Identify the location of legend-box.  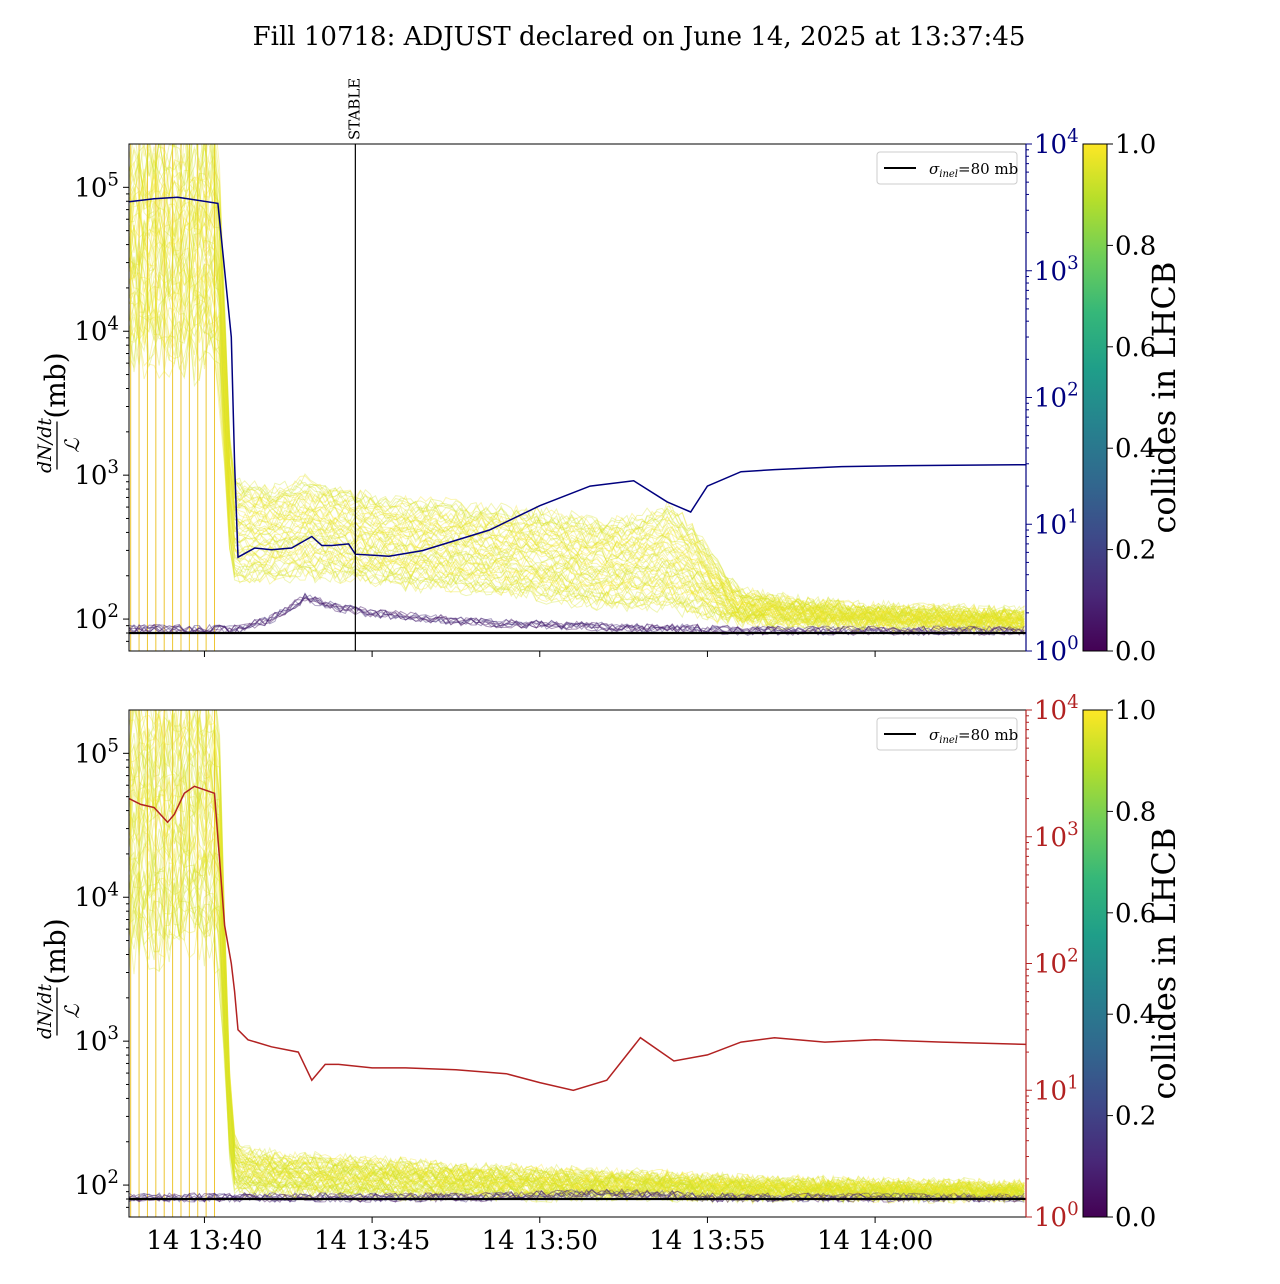
(947, 168).